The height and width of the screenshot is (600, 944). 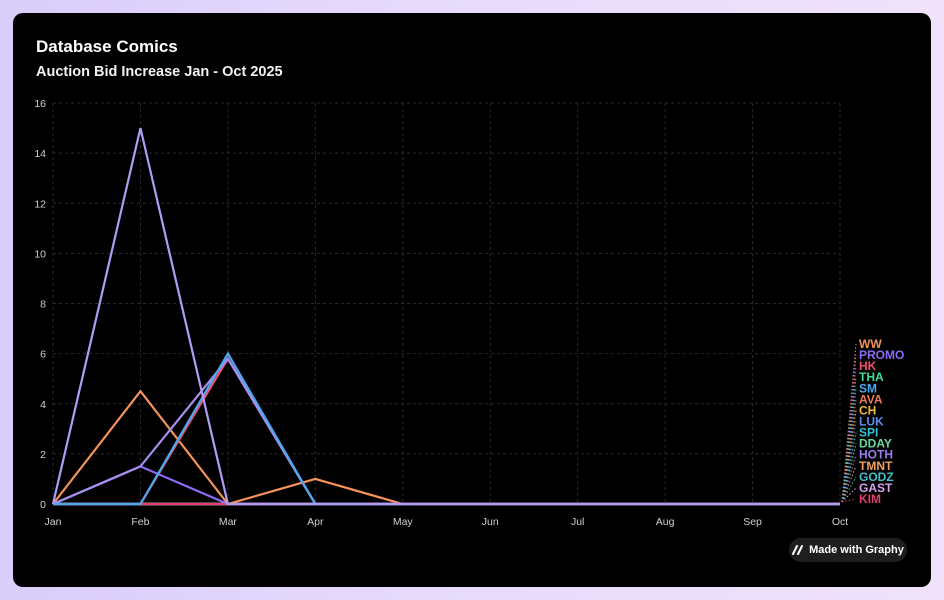 I want to click on series-end-label: AVA, so click(x=871, y=399).